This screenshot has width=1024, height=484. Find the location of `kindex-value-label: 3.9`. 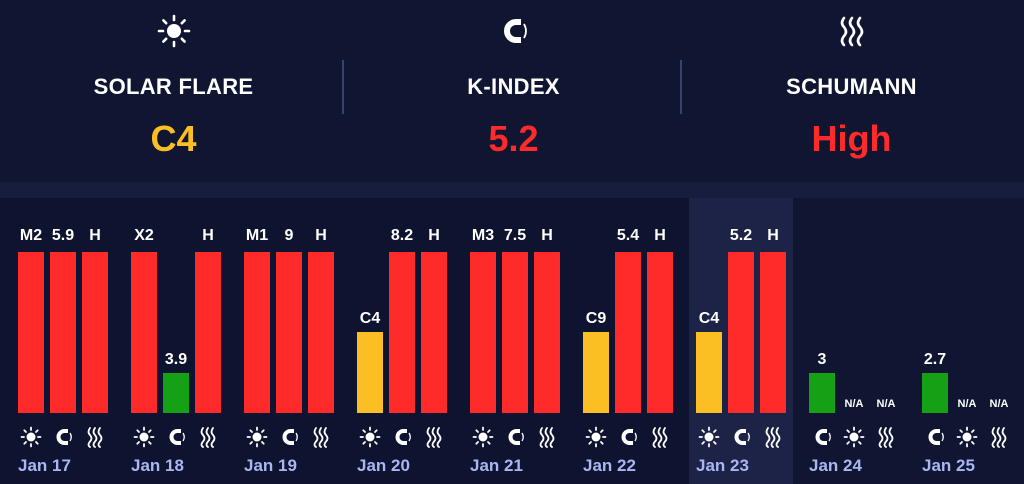

kindex-value-label: 3.9 is located at coordinates (176, 359).